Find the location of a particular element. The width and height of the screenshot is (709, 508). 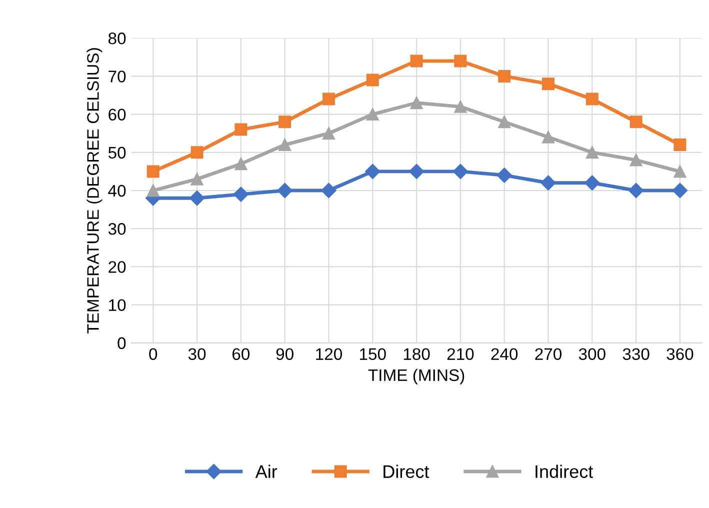

x-tick-label: 60 is located at coordinates (241, 354).